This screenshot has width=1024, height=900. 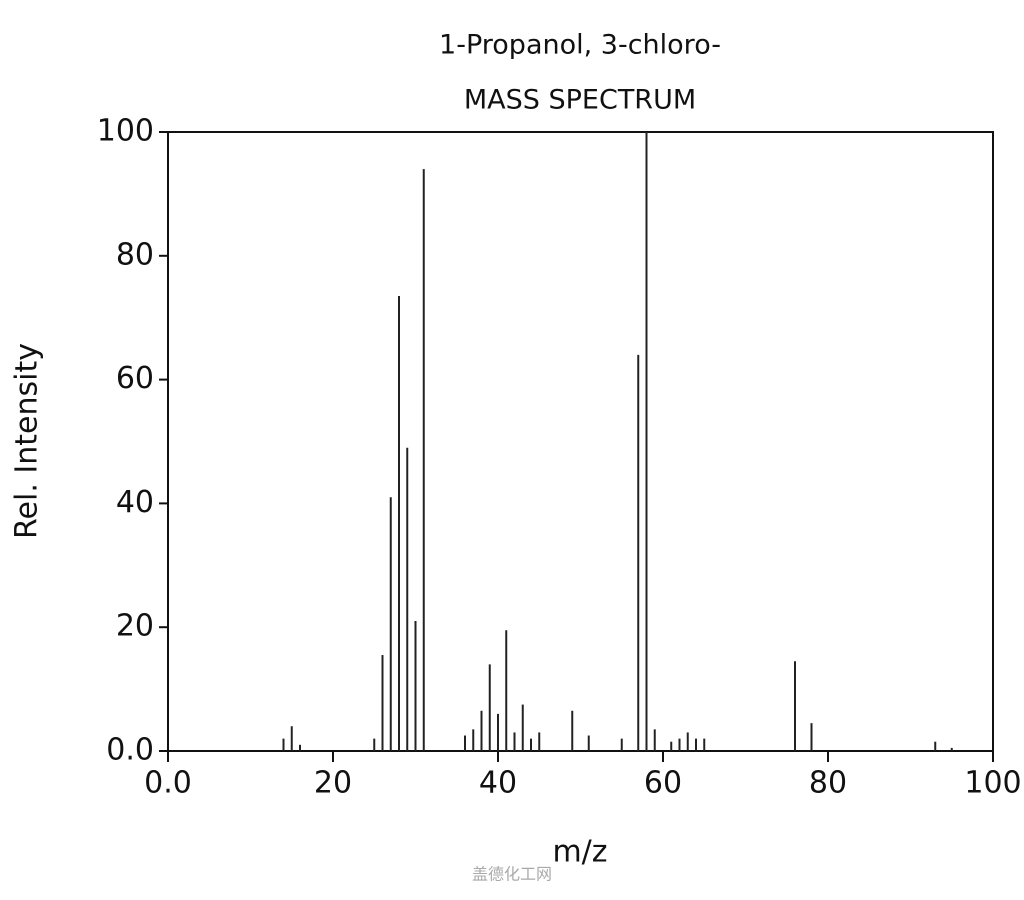 What do you see at coordinates (27, 441) in the screenshot?
I see `y-axis-label: Rel. Intensity` at bounding box center [27, 441].